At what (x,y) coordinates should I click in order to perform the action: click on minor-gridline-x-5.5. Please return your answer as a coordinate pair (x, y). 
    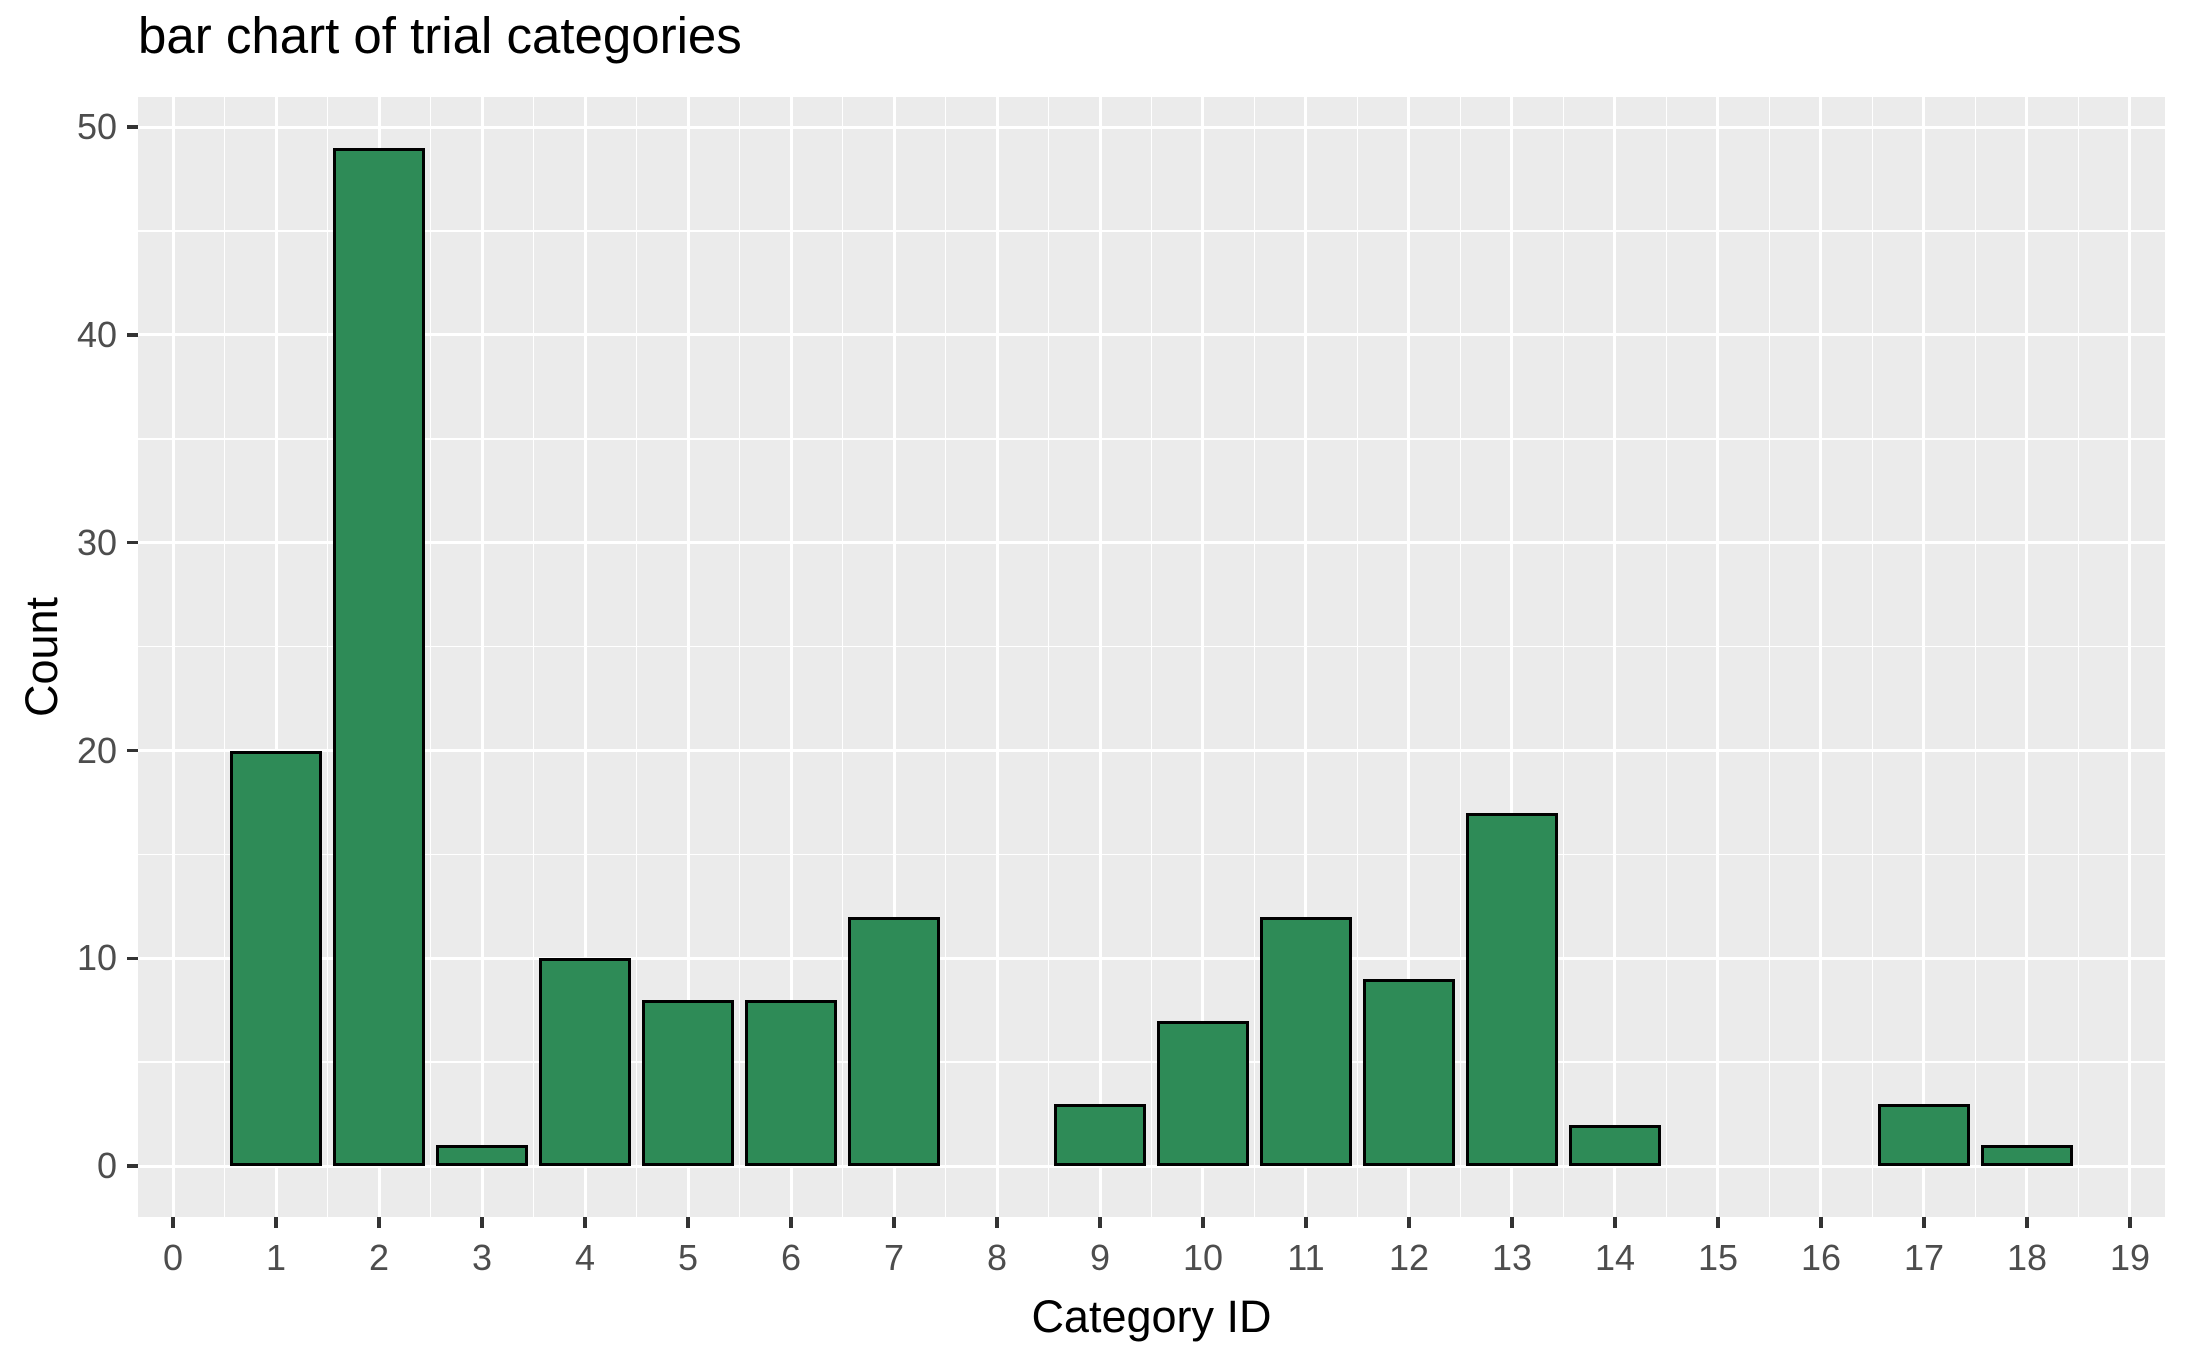
    Looking at the image, I should click on (739, 657).